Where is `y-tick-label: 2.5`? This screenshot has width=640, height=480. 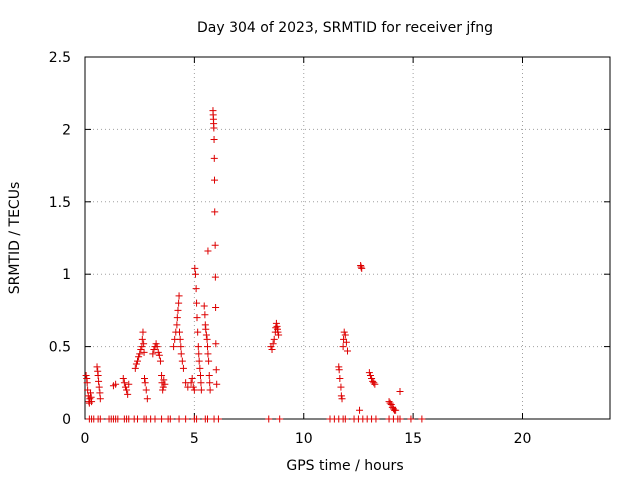 y-tick-label: 2.5 is located at coordinates (60, 58).